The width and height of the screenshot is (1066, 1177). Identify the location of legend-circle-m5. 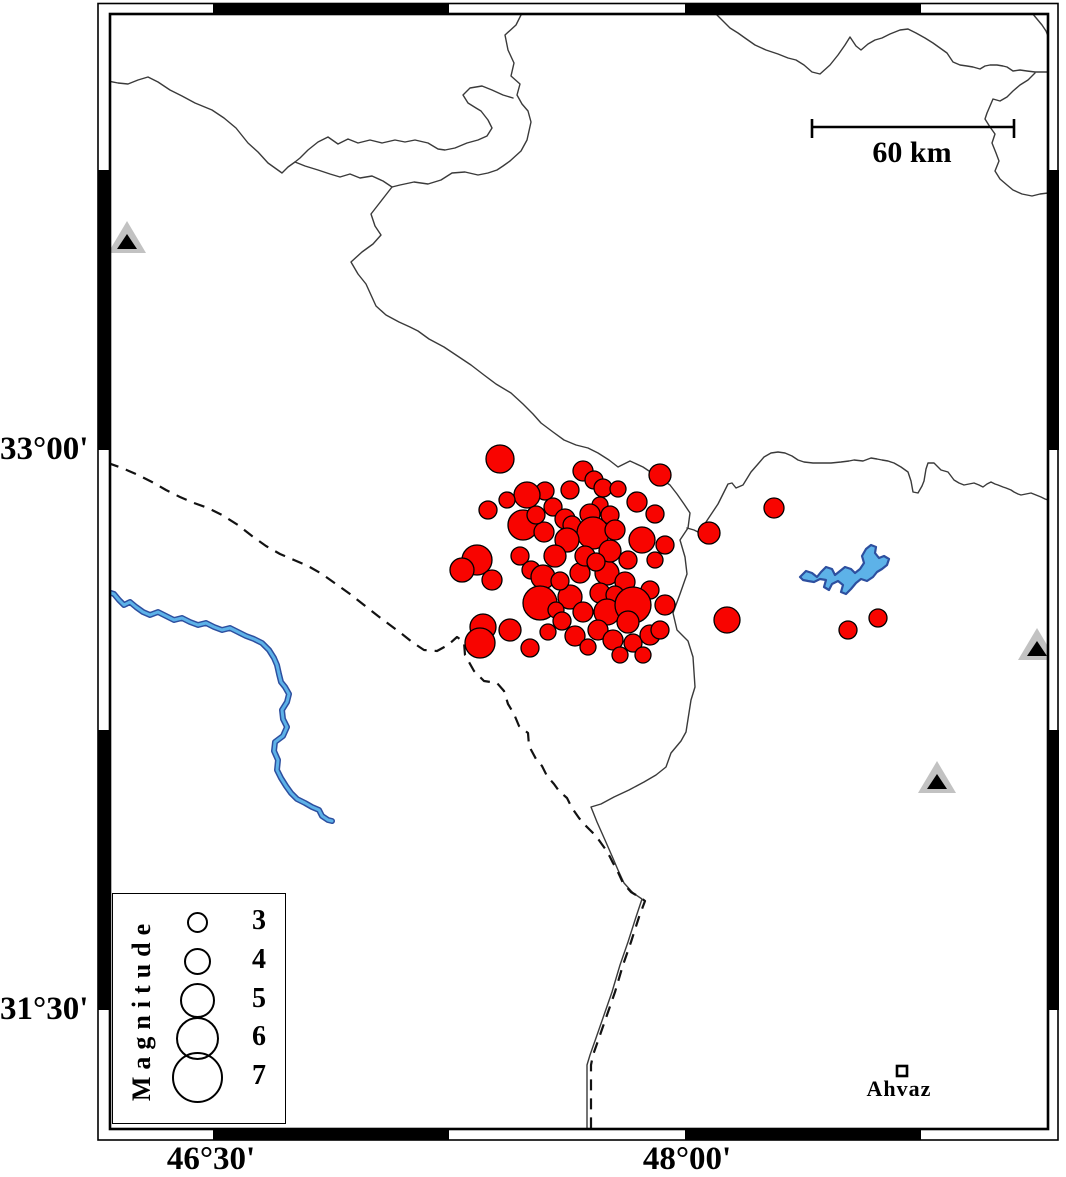
(197, 1000).